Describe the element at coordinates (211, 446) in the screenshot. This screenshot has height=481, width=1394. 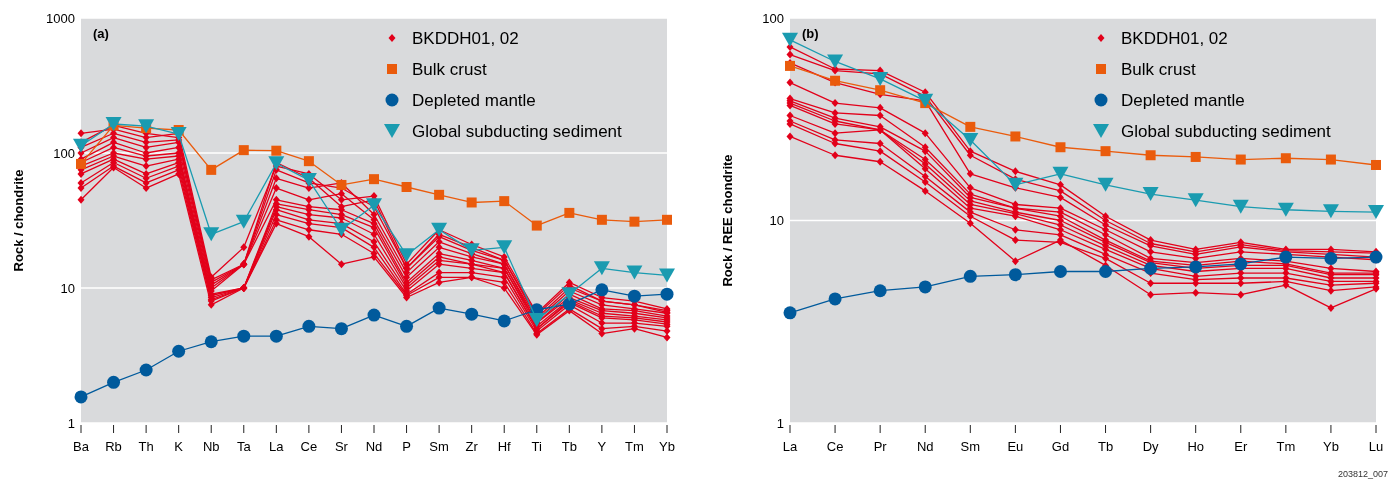
I see `x-tick-label: Nb` at that location.